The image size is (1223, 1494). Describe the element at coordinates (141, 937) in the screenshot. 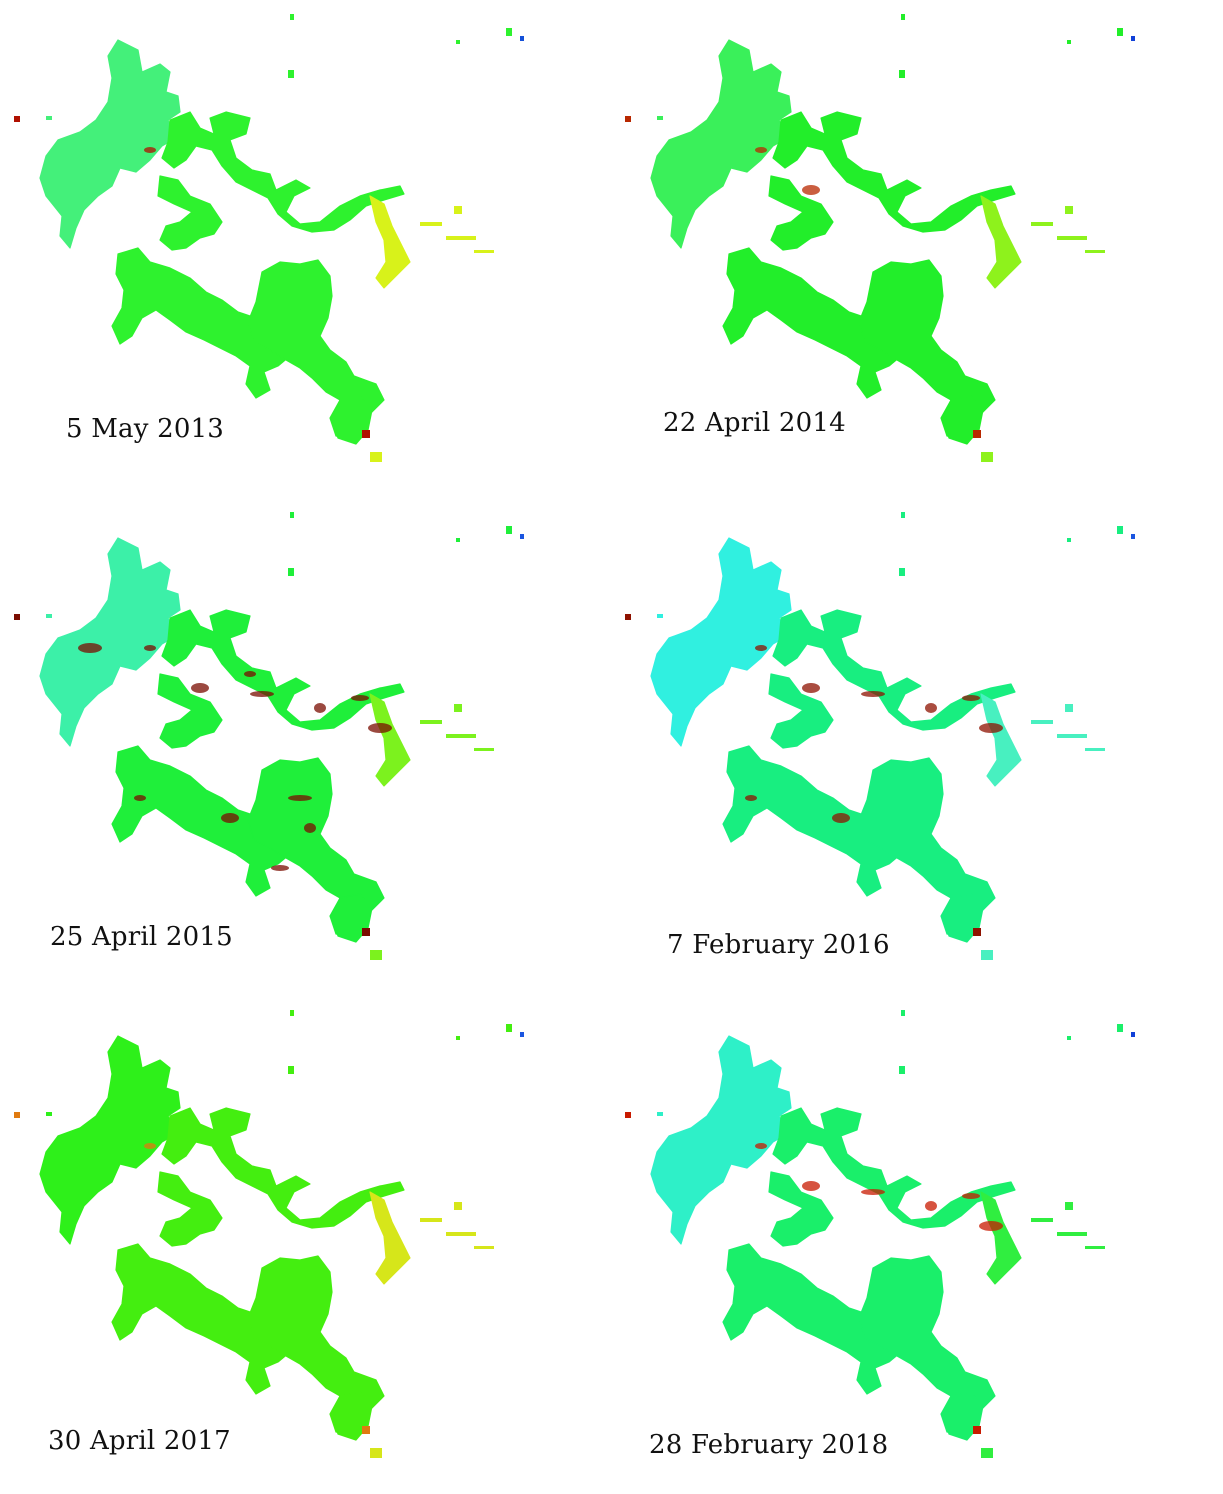

I see `date-label: 25 April 2015` at that location.